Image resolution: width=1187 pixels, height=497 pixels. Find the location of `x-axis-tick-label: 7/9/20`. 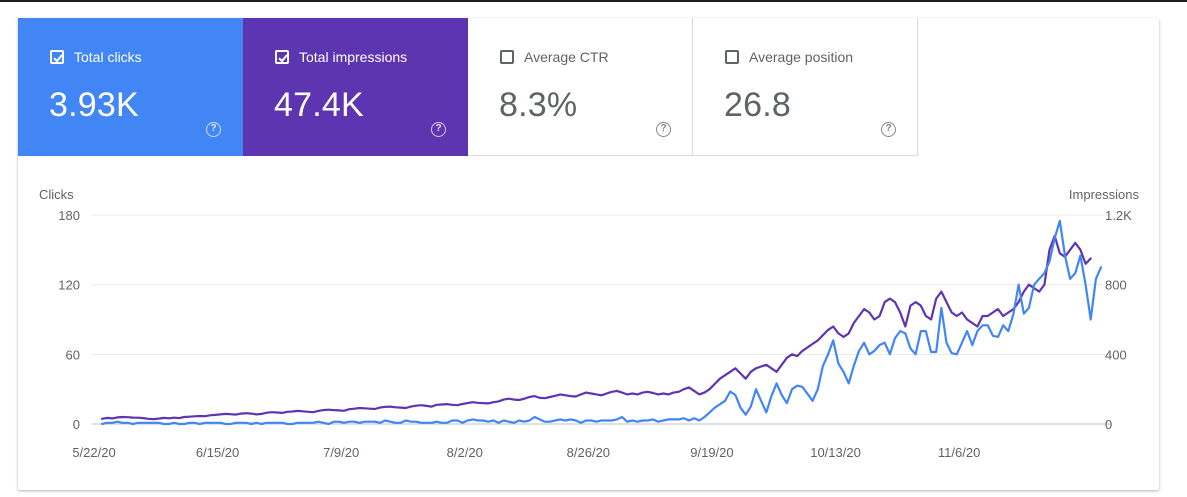

x-axis-tick-label: 7/9/20 is located at coordinates (341, 452).